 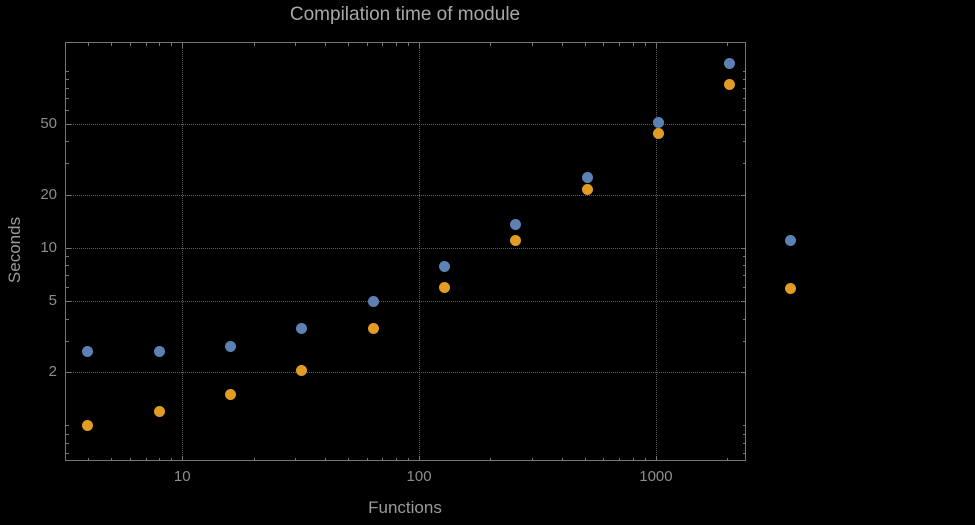 What do you see at coordinates (405, 14) in the screenshot?
I see `chart-title: Compilation time of module` at bounding box center [405, 14].